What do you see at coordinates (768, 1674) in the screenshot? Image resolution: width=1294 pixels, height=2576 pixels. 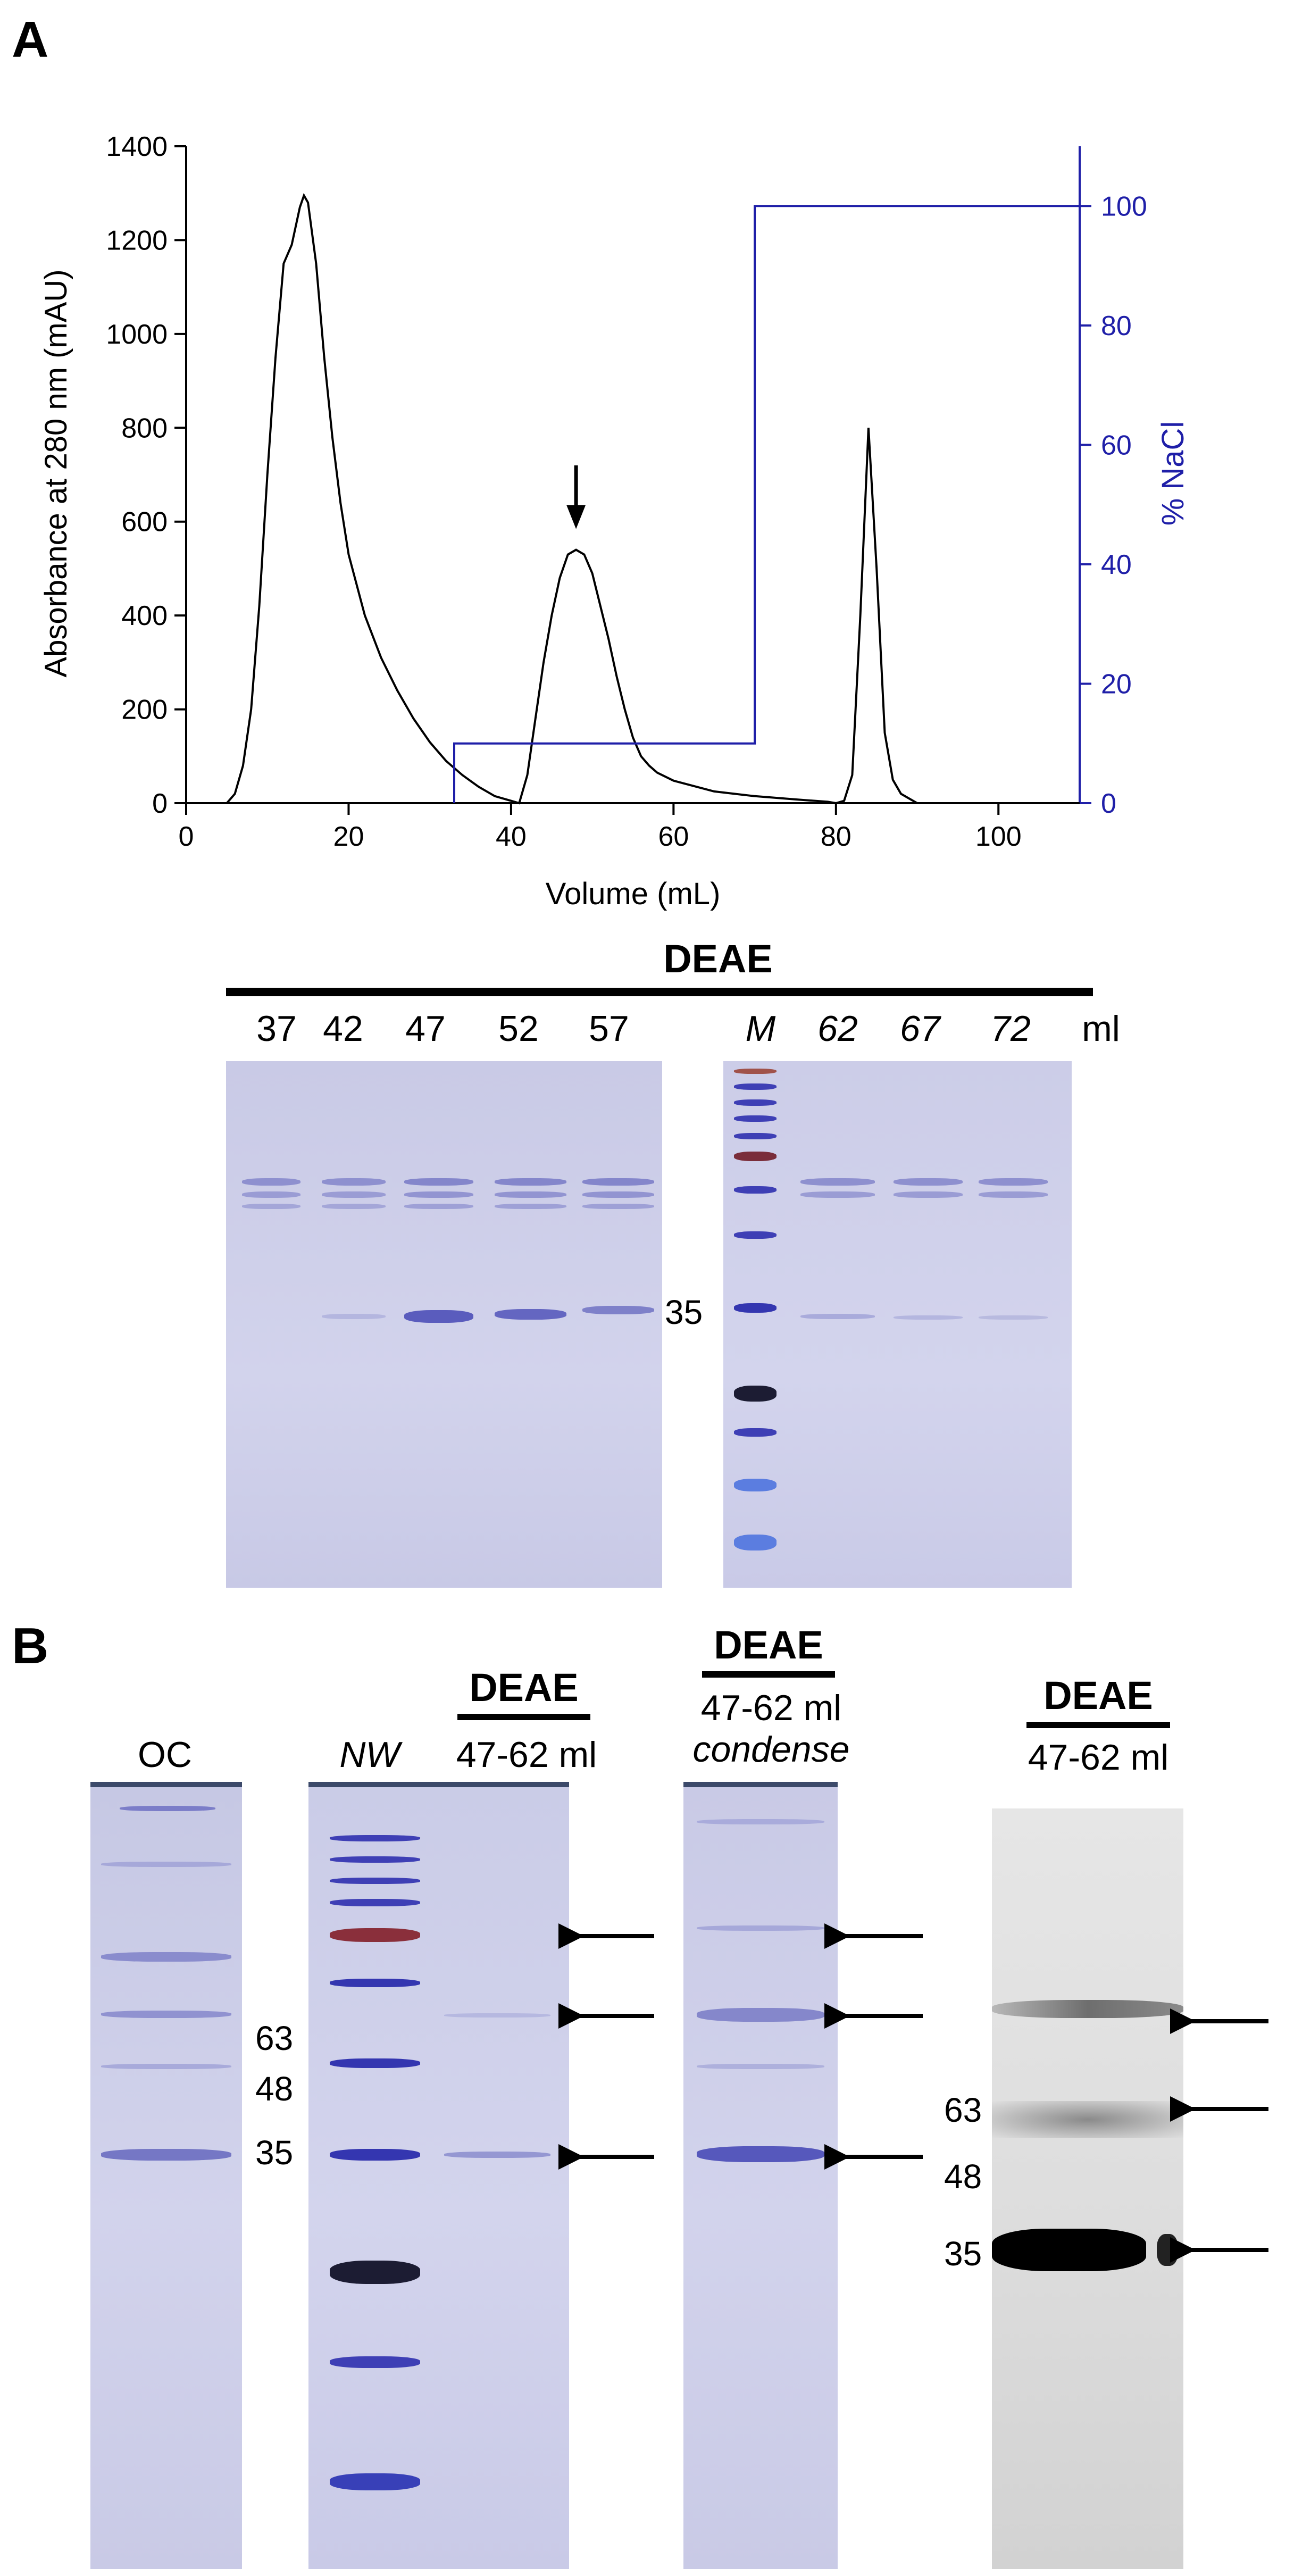 I see `deae-2-bar` at bounding box center [768, 1674].